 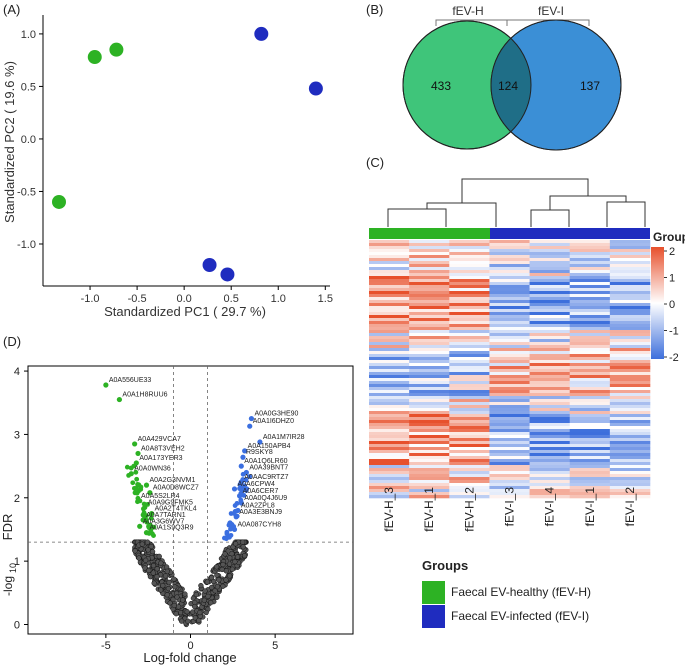 I want to click on pca-xtick-label: 0.5, so click(x=231, y=299).